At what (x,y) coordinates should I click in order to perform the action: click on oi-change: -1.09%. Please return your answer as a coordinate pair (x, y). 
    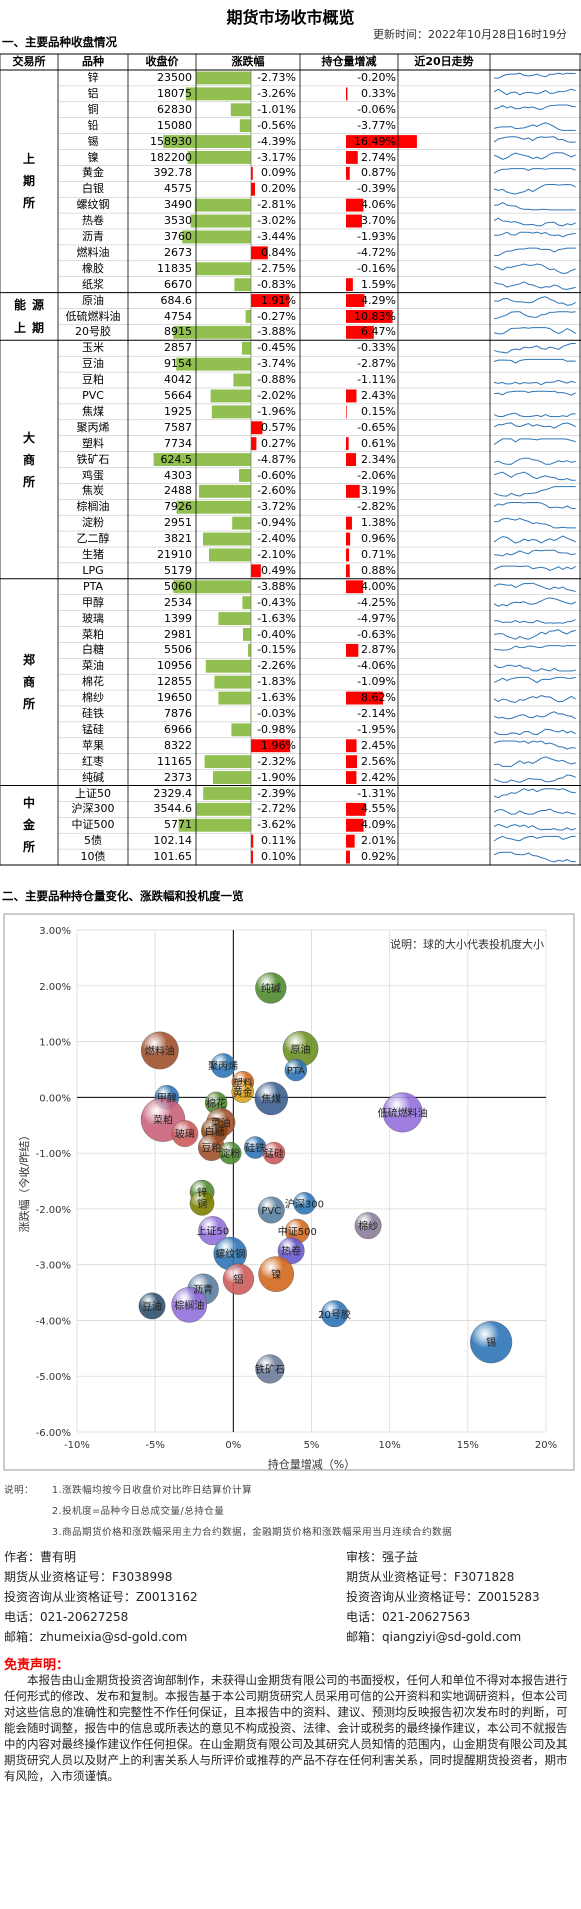
    Looking at the image, I should click on (376, 682).